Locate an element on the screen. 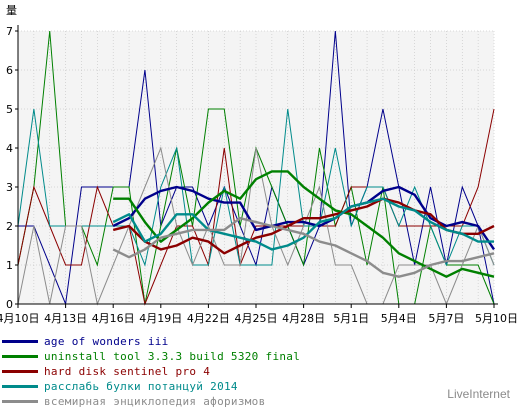 The width and height of the screenshot is (520, 409). legend-item-0: age of wonders iii is located at coordinates (151, 341).